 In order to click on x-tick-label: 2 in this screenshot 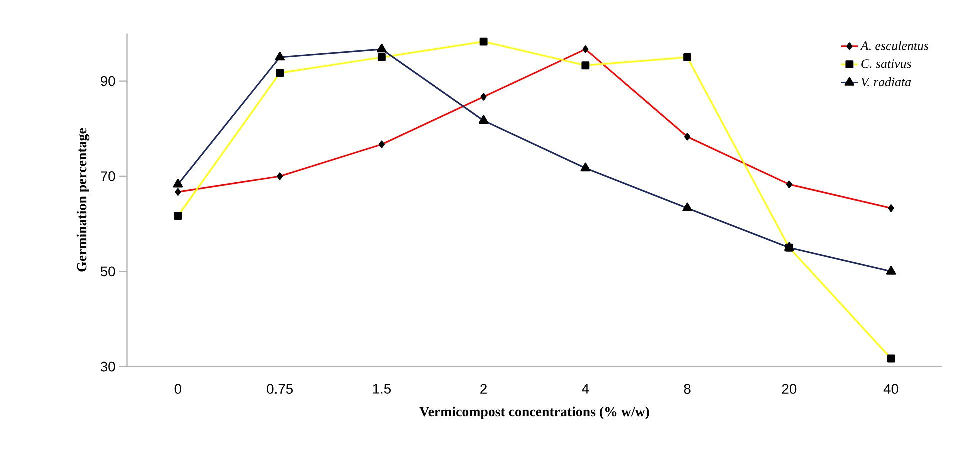, I will do `click(483, 389)`.